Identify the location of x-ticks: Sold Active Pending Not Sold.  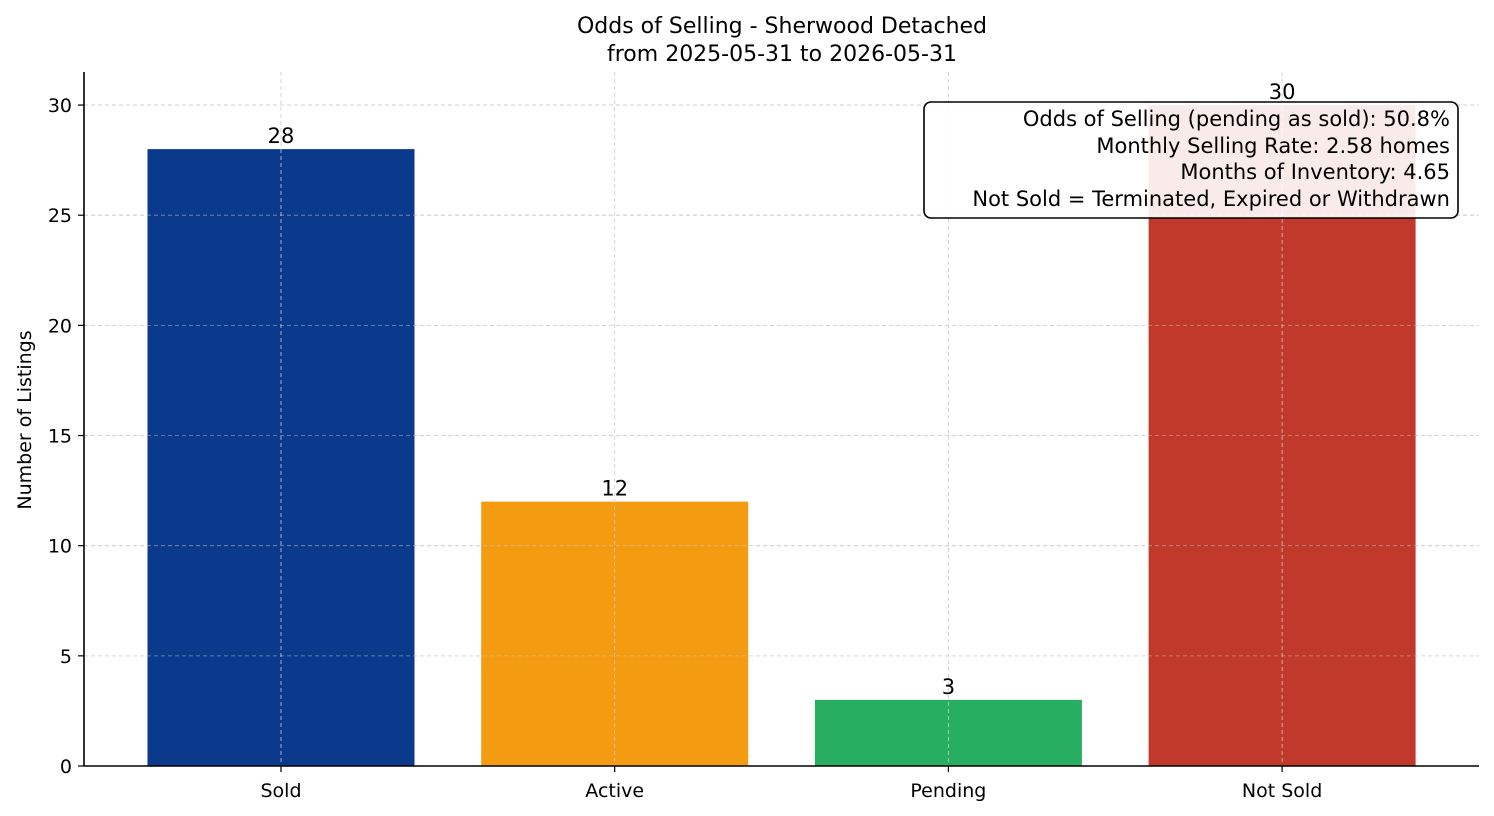
(791, 784).